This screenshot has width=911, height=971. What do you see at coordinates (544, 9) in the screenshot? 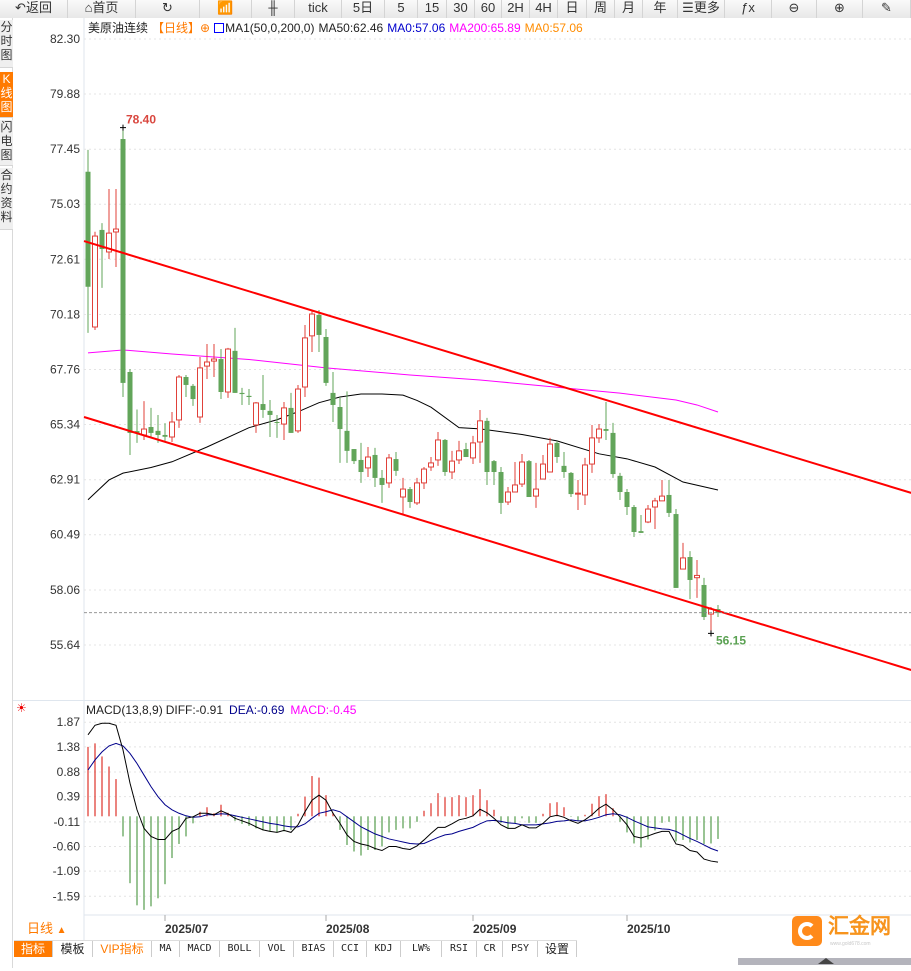
I see `toolbar-button-12: 4H` at bounding box center [544, 9].